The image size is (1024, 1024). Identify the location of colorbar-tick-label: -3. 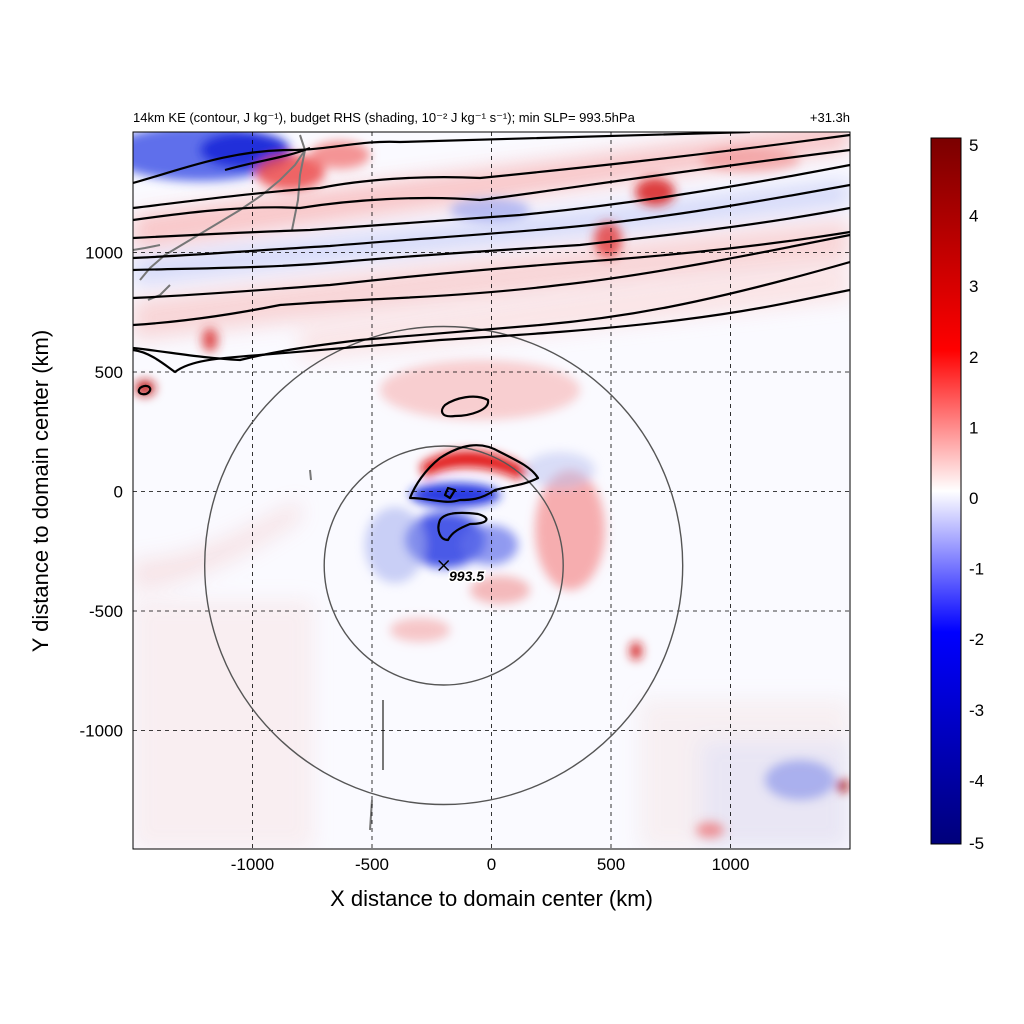
(976, 710).